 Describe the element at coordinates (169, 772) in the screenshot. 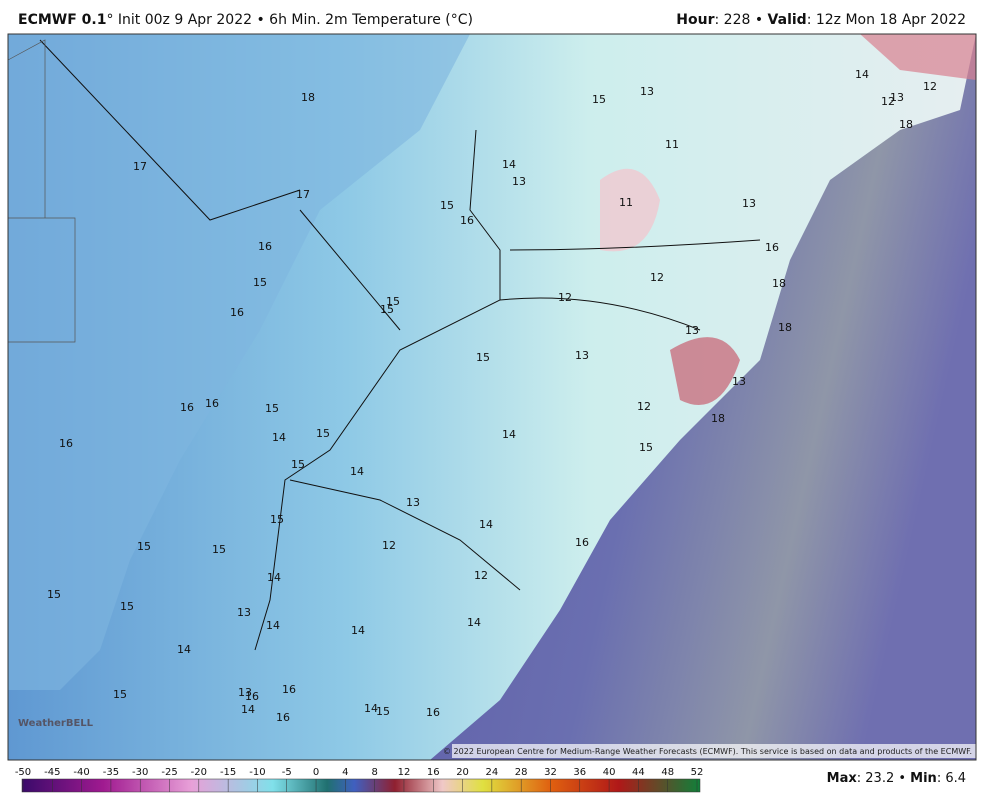

I see `colorbar-tick-label: -25` at that location.